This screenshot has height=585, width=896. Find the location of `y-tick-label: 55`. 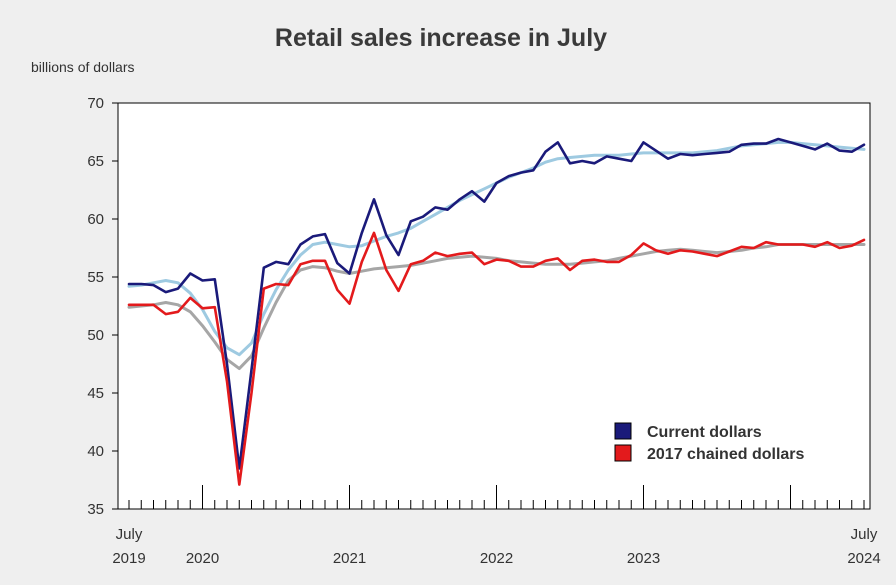

y-tick-label: 55 is located at coordinates (95, 277).